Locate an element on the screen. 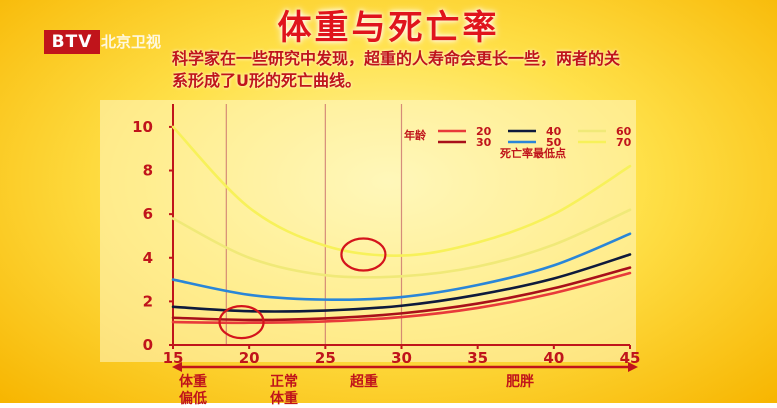 The height and width of the screenshot is (408, 777). legend-label-70: 70 is located at coordinates (624, 142).